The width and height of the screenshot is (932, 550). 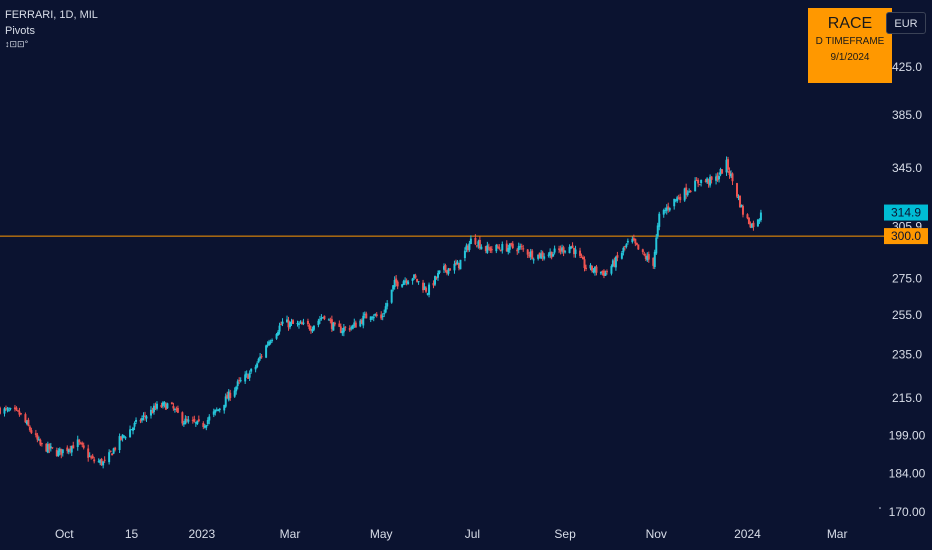 I want to click on currency-button: EUR, so click(x=906, y=23).